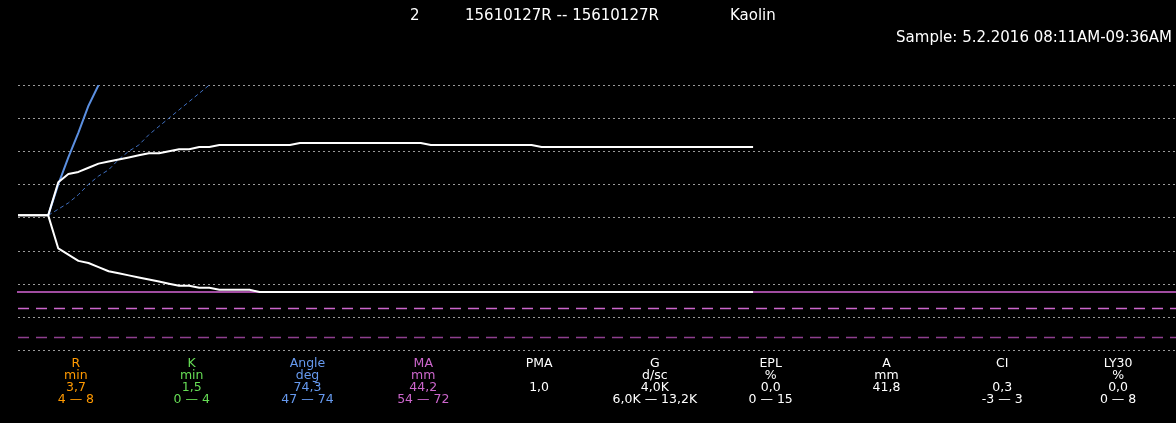 This screenshot has width=1176, height=423. What do you see at coordinates (1034, 37) in the screenshot?
I see `text: Sample: 5.2.2016 08:11AM-09:36AM` at bounding box center [1034, 37].